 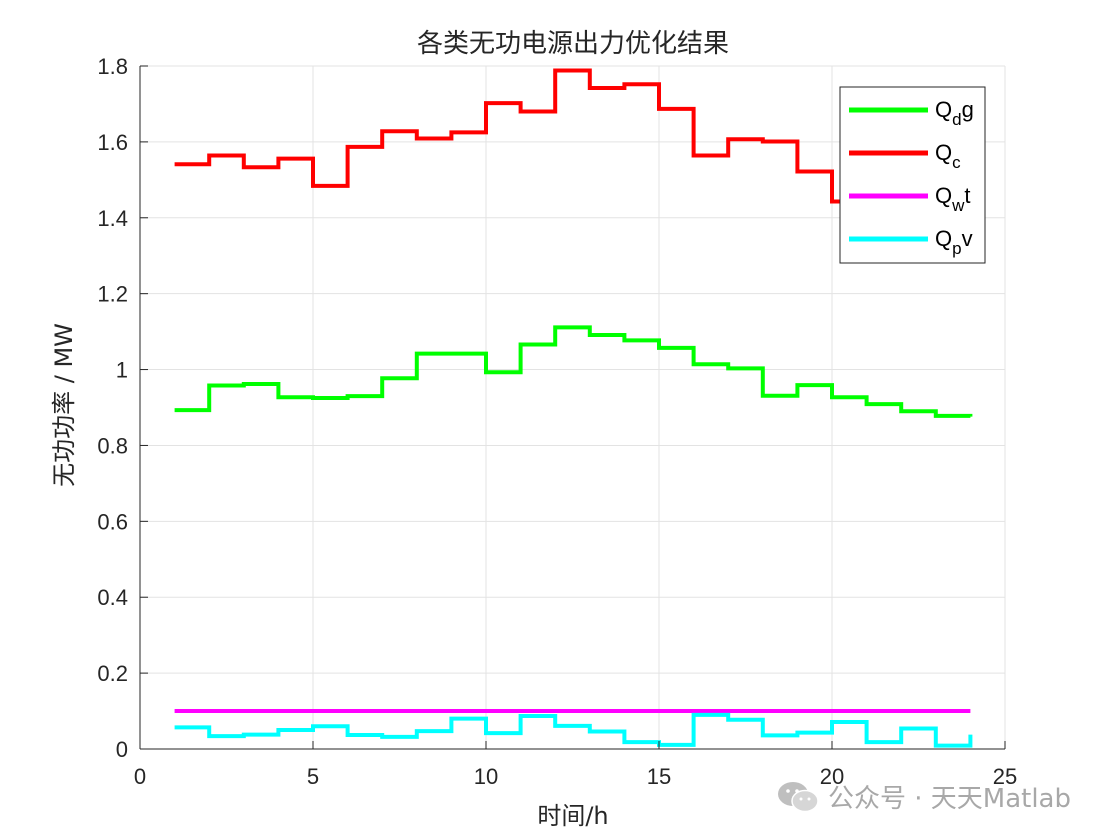 What do you see at coordinates (954, 113) in the screenshot?
I see `legend-label: Qdg` at bounding box center [954, 113].